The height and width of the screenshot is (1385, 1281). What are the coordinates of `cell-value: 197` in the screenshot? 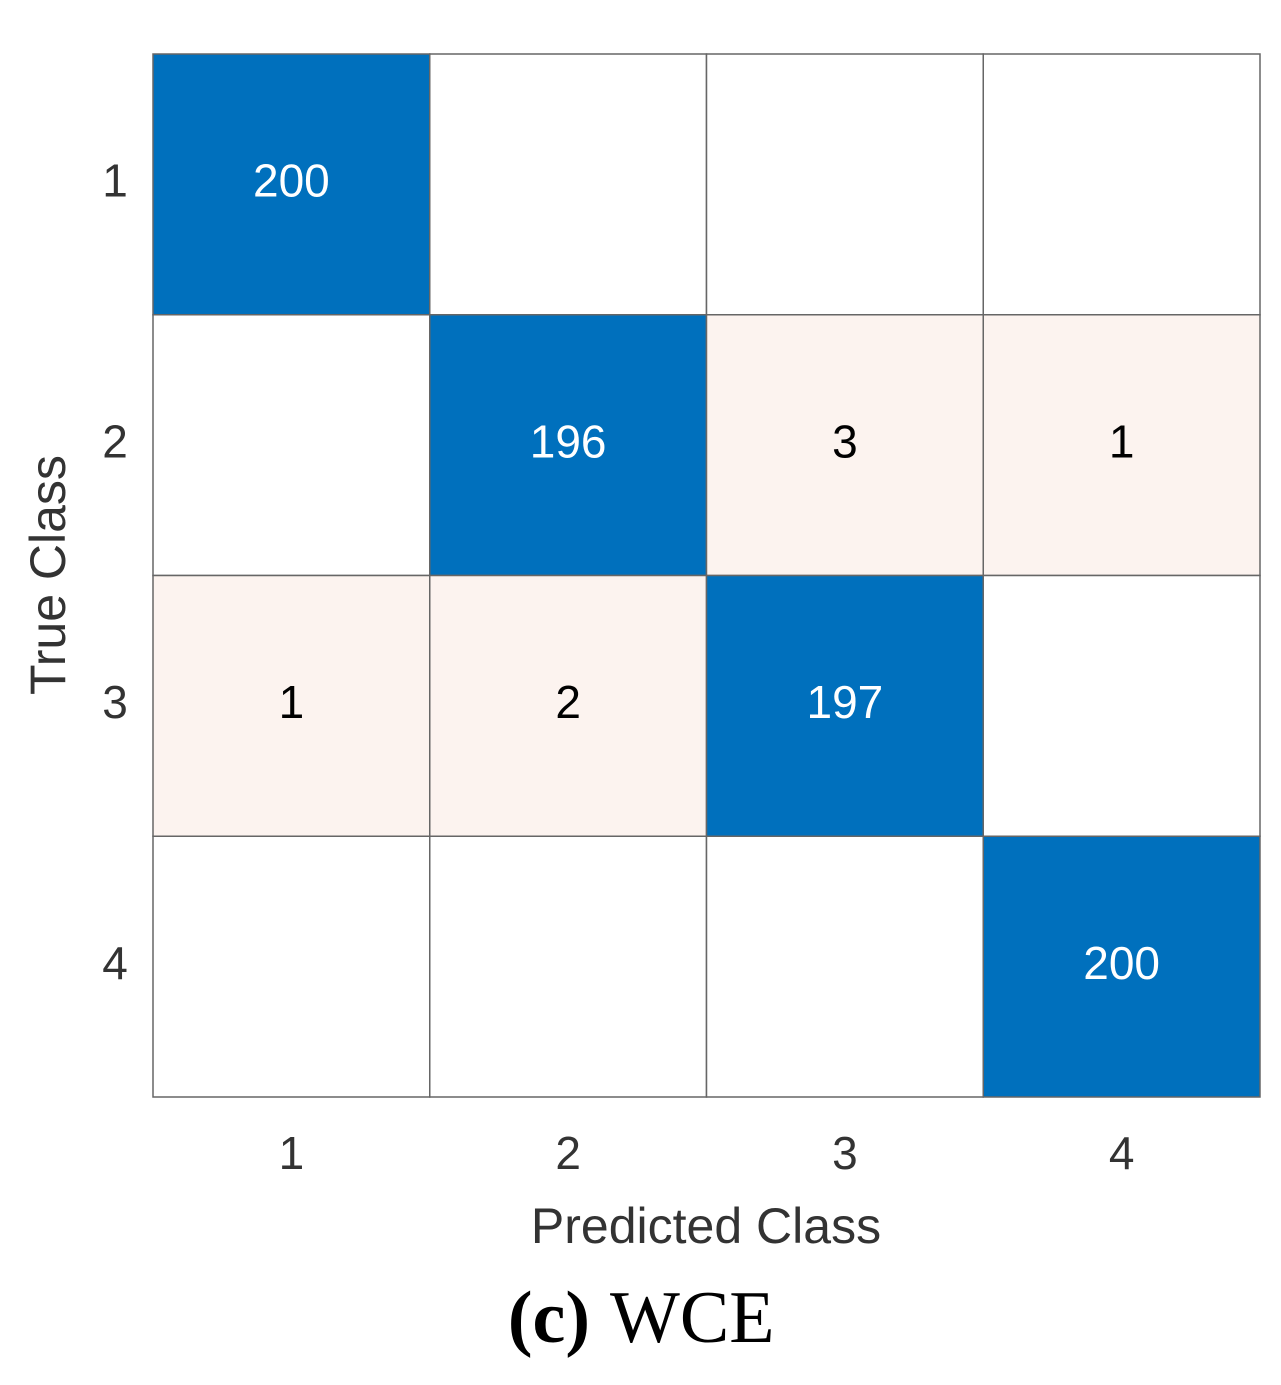 It's located at (845, 702).